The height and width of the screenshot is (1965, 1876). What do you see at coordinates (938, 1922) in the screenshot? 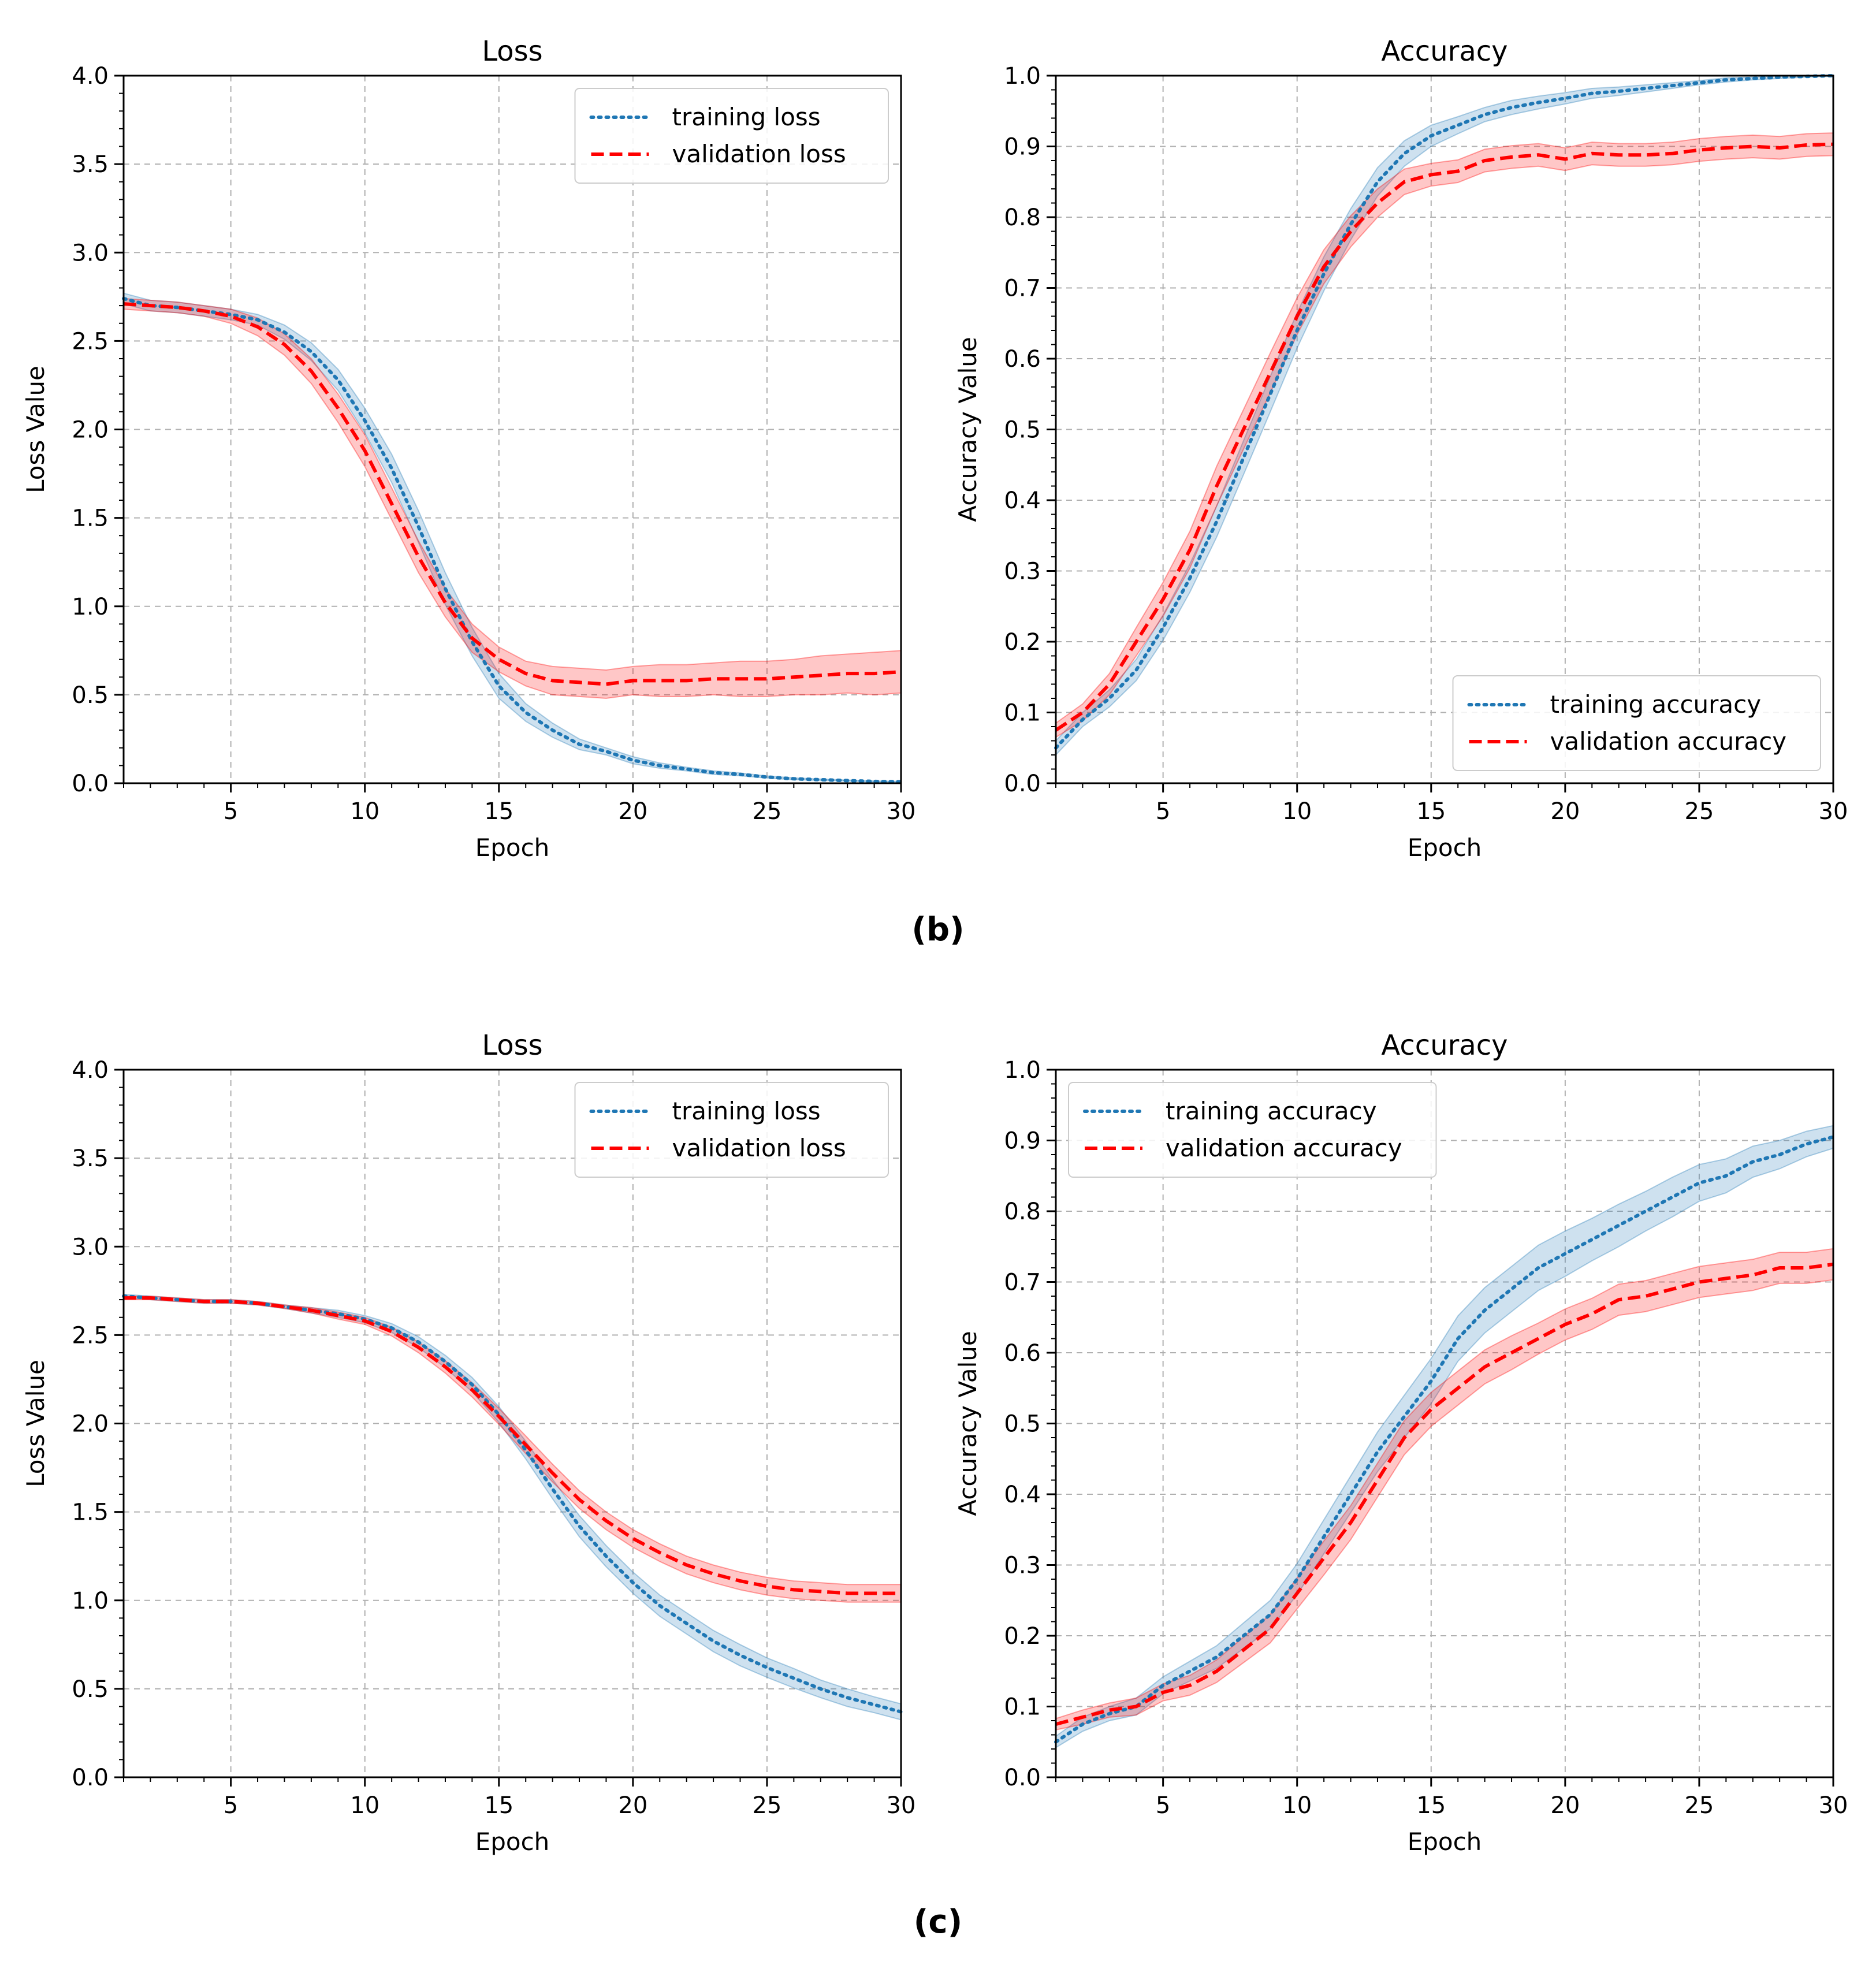
I see `caption-c: (c)` at bounding box center [938, 1922].